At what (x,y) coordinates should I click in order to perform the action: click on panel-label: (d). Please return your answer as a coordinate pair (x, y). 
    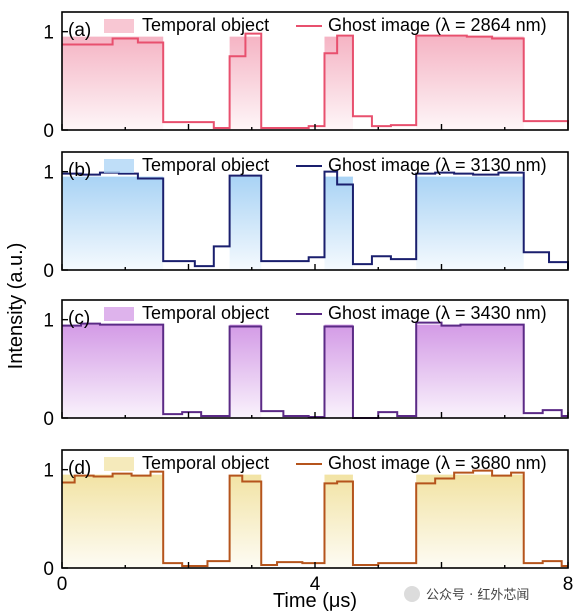
    Looking at the image, I should click on (79, 468).